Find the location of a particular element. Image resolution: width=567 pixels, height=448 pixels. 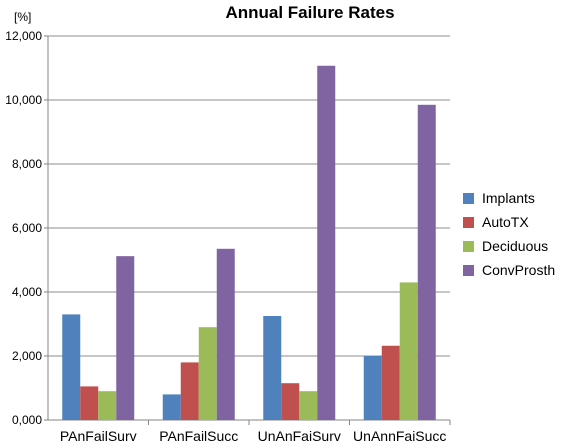

bar-implants-panfailsucc is located at coordinates (171, 407).